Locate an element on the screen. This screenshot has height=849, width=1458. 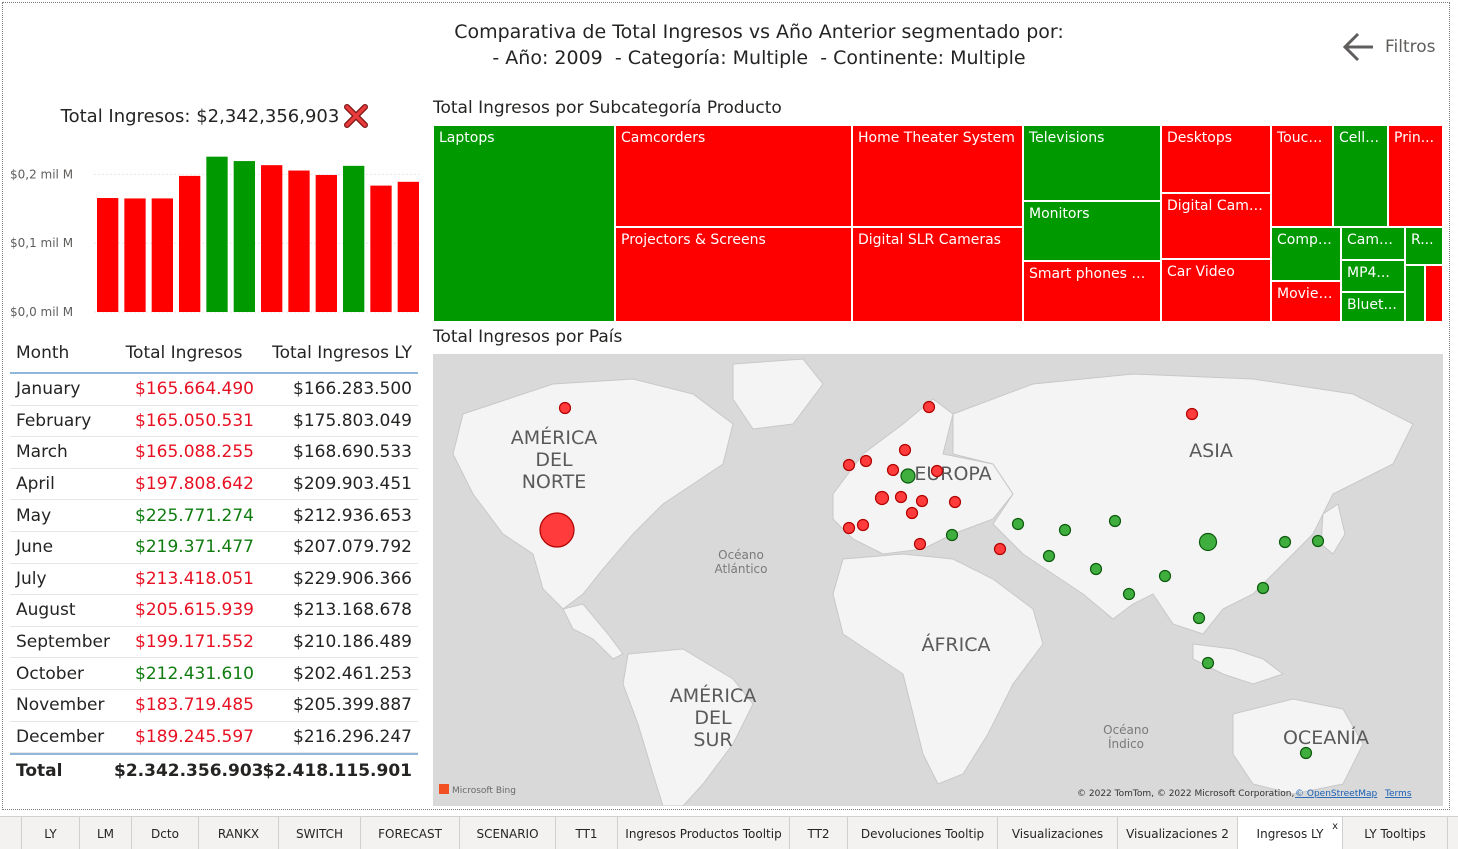
table-row: July $213.418.051 $229.906.366 is located at coordinates (214, 580).